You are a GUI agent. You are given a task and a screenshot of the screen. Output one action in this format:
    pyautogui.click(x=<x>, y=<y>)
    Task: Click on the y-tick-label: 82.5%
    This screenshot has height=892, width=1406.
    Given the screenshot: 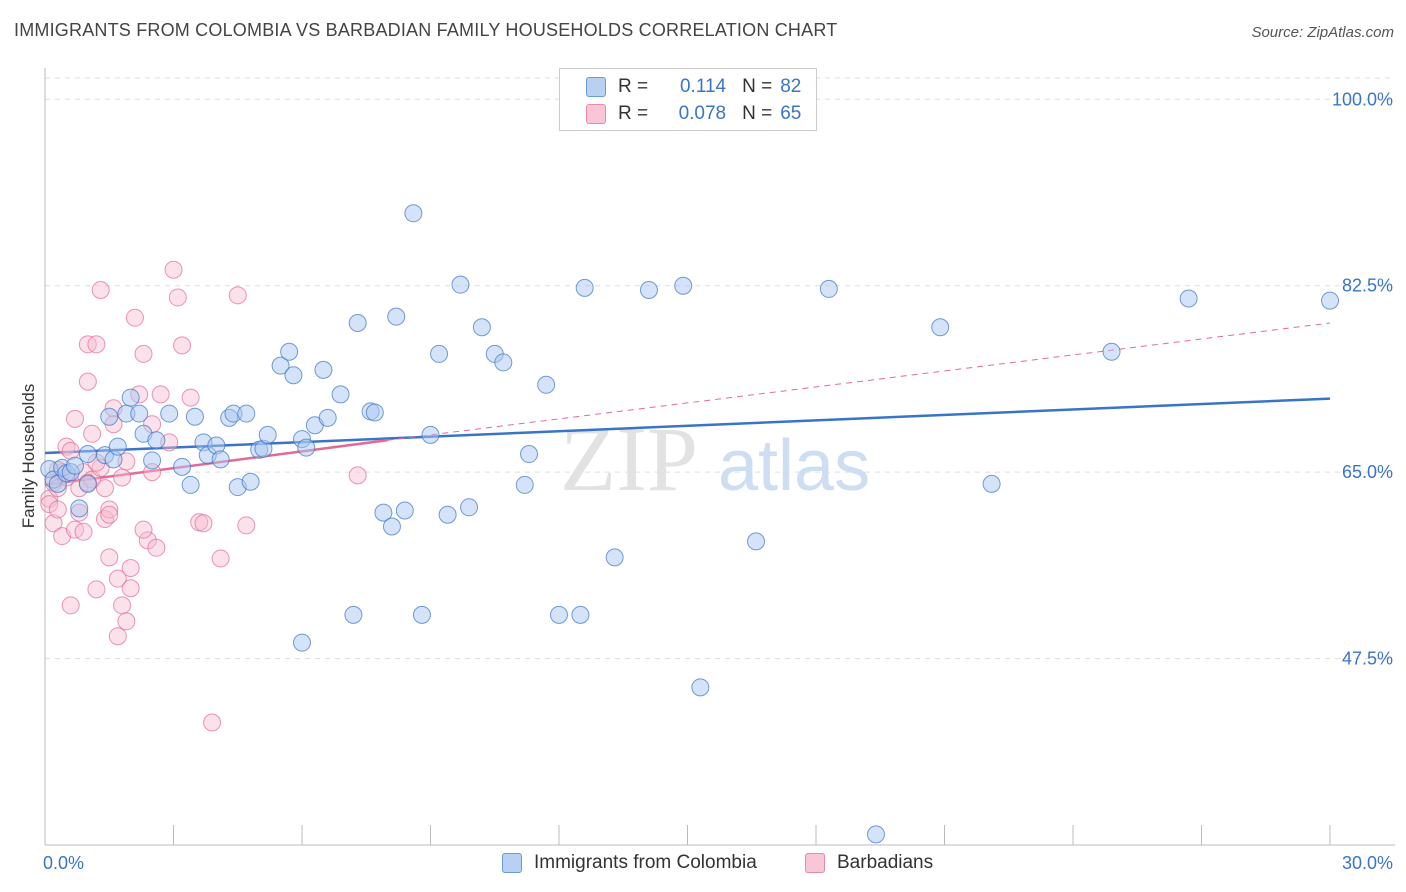 What is the action you would take?
    pyautogui.click(x=1367, y=286)
    